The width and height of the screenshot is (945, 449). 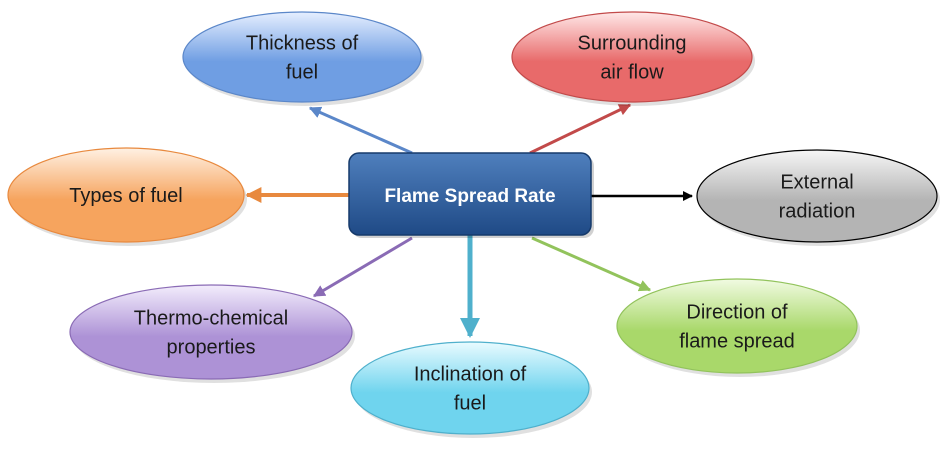 What do you see at coordinates (817, 212) in the screenshot?
I see `factor-node-label-line: radiation` at bounding box center [817, 212].